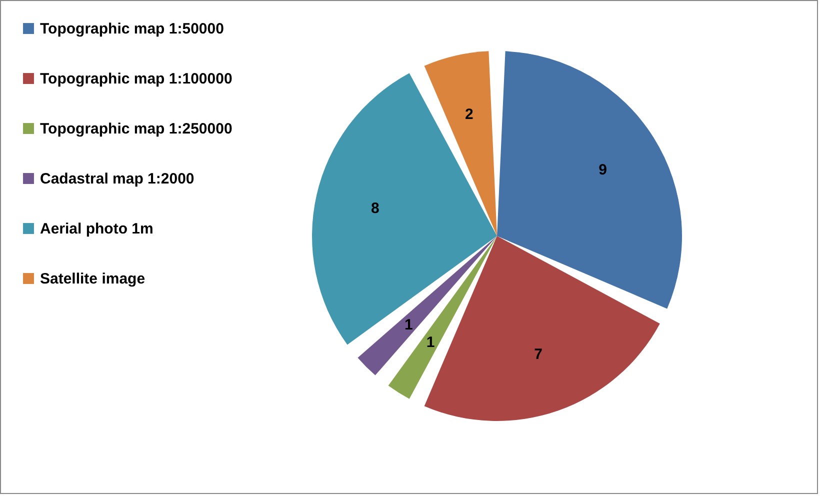 This screenshot has width=820, height=496. Describe the element at coordinates (375, 209) in the screenshot. I see `data-label: 8` at that location.